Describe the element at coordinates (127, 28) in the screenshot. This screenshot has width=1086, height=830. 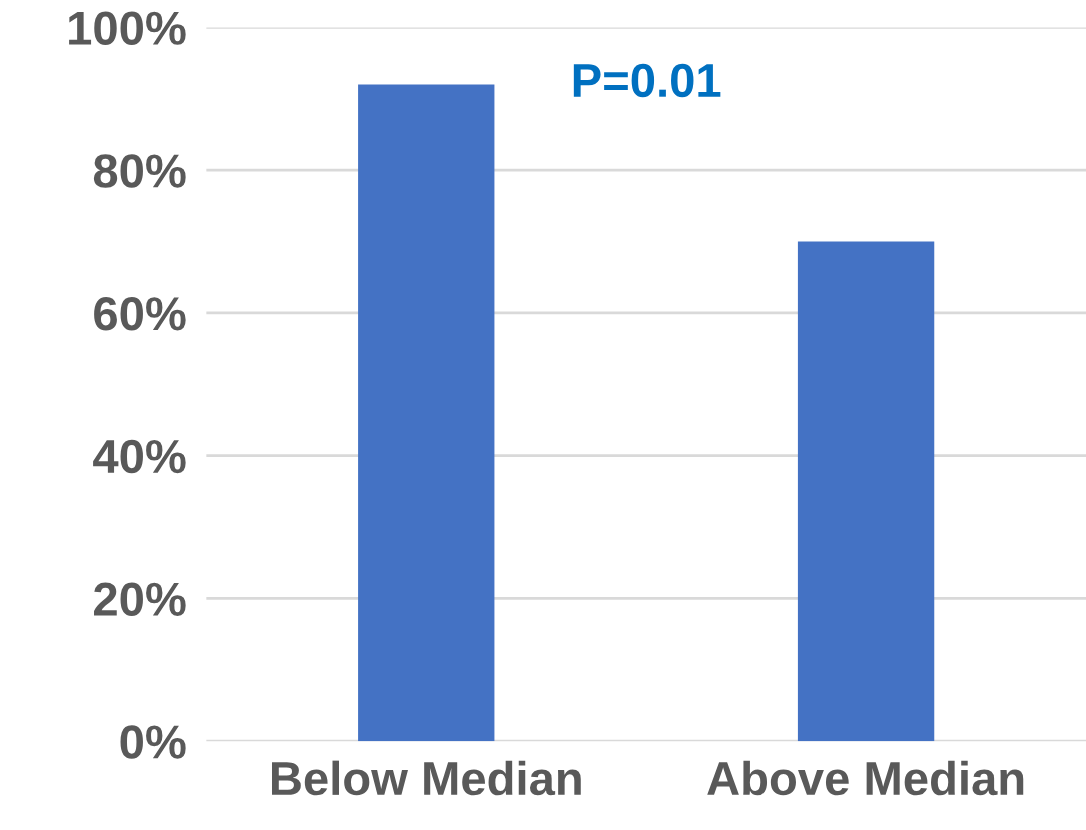
I see `y-tick-label: 100%` at that location.